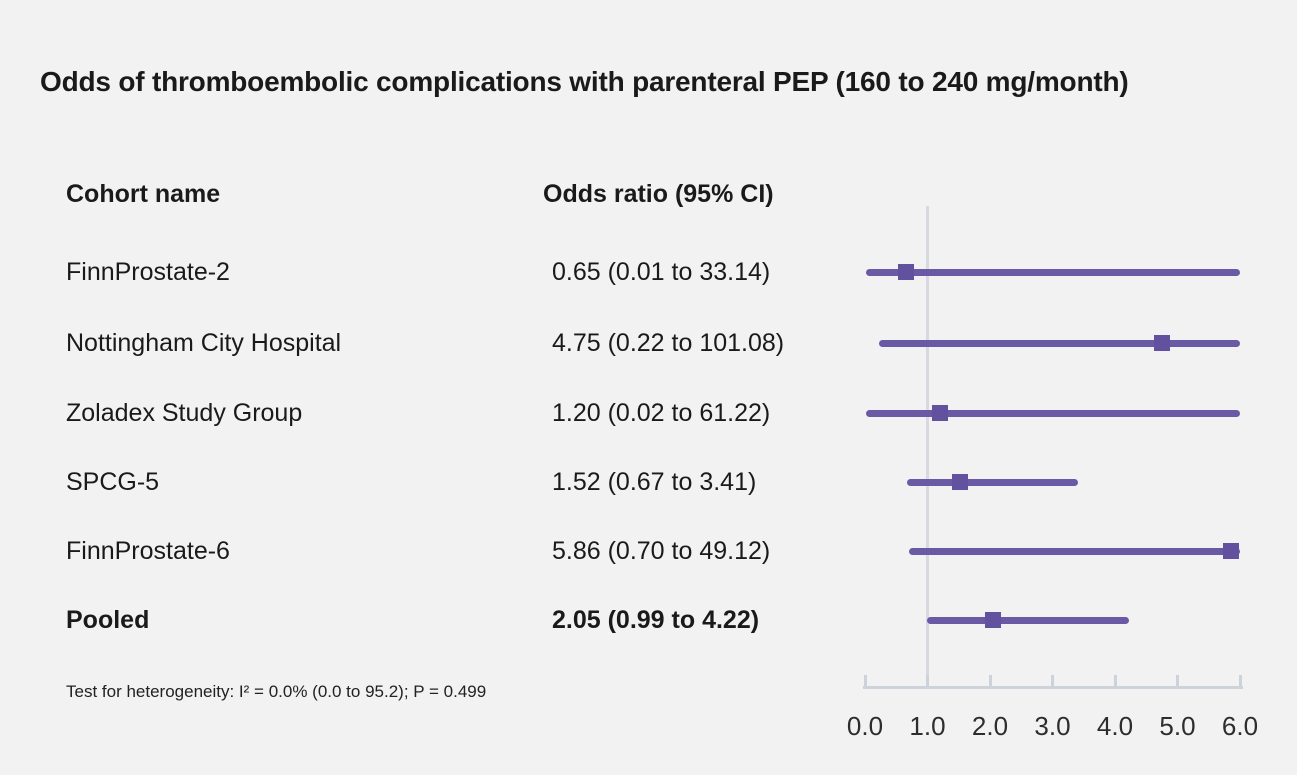 Image resolution: width=1297 pixels, height=775 pixels. Describe the element at coordinates (661, 413) in the screenshot. I see `odds-ratio-value: 1.20 (0.02 to 61.22)` at that location.